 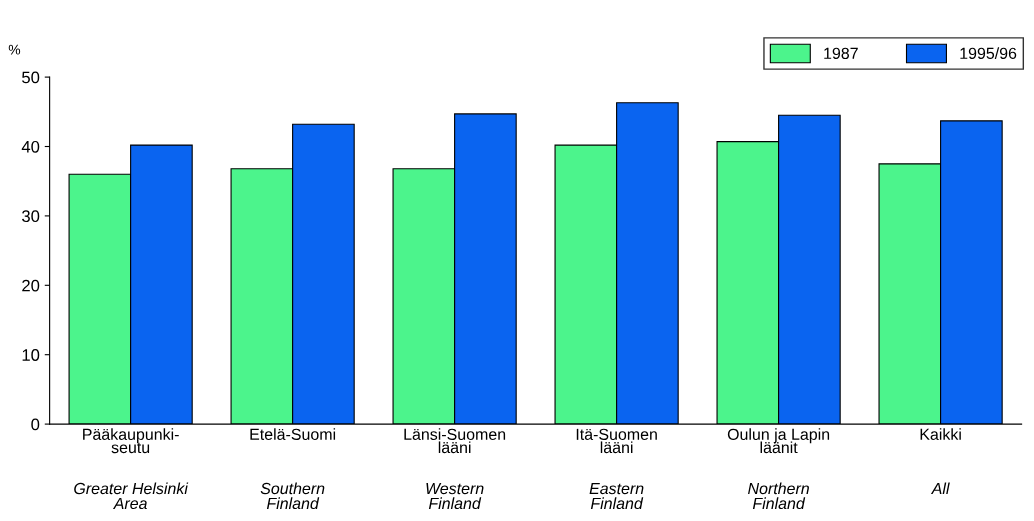 What do you see at coordinates (841, 53) in the screenshot?
I see `legend-label: 1987` at bounding box center [841, 53].